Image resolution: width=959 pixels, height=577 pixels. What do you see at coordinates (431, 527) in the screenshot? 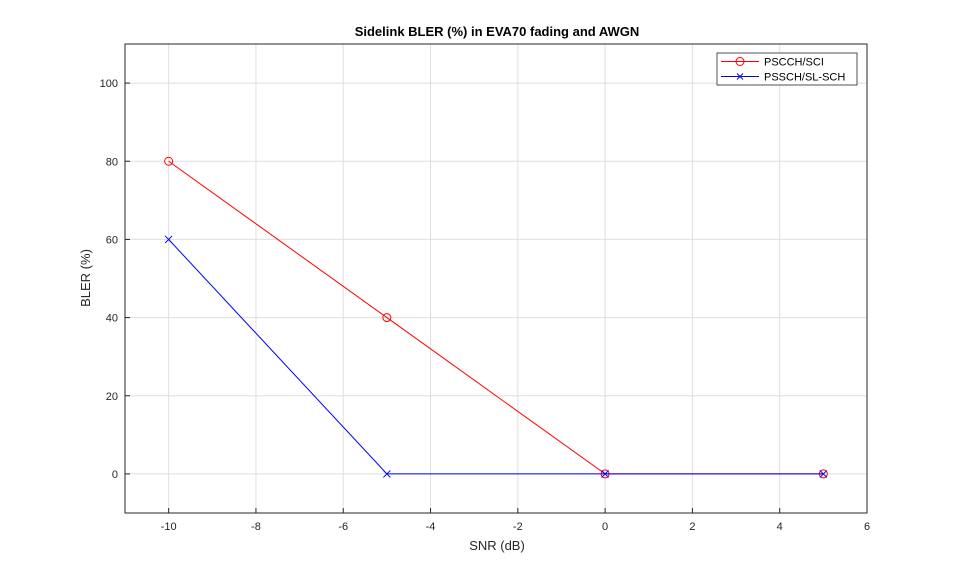
I see `x-tick-label: -4` at bounding box center [431, 527].